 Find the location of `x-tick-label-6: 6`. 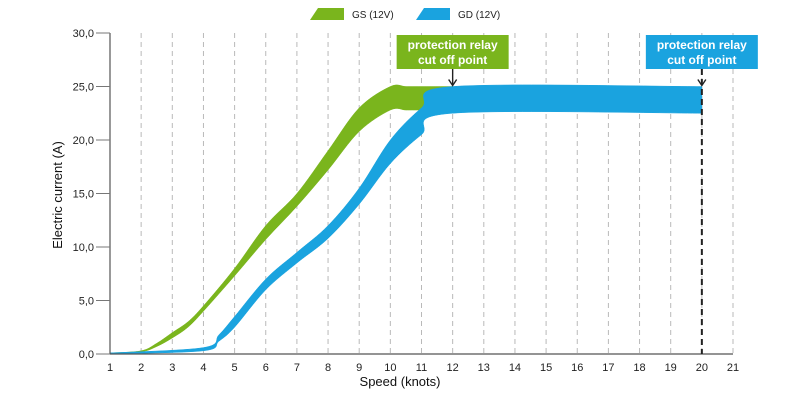

x-tick-label-6: 6 is located at coordinates (266, 368).